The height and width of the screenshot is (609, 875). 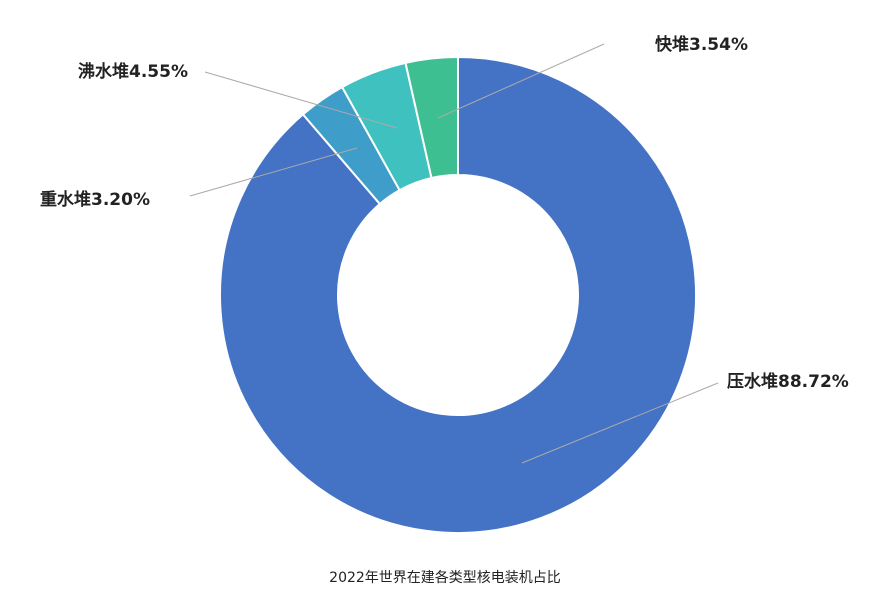 What do you see at coordinates (95, 199) in the screenshot?
I see `data-label: 重水堆3.20%` at bounding box center [95, 199].